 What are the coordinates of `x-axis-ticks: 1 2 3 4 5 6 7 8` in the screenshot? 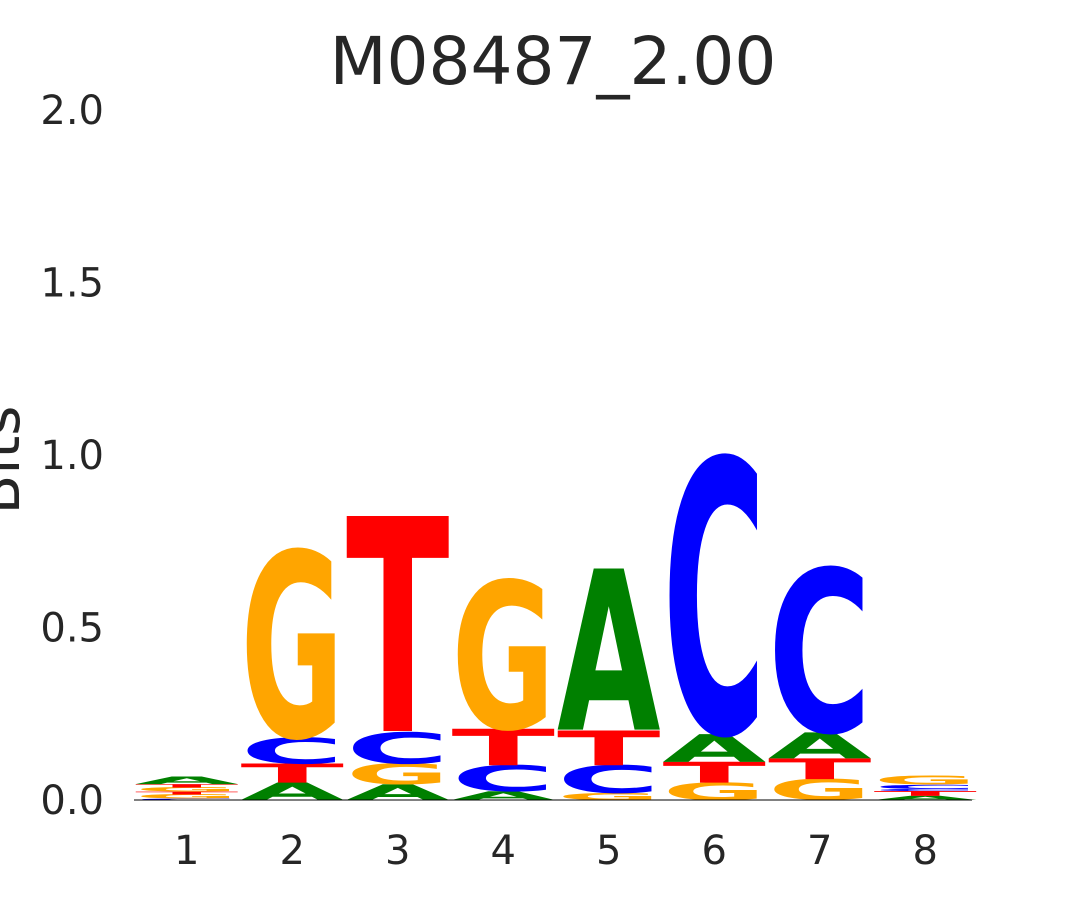 It's located at (556, 851).